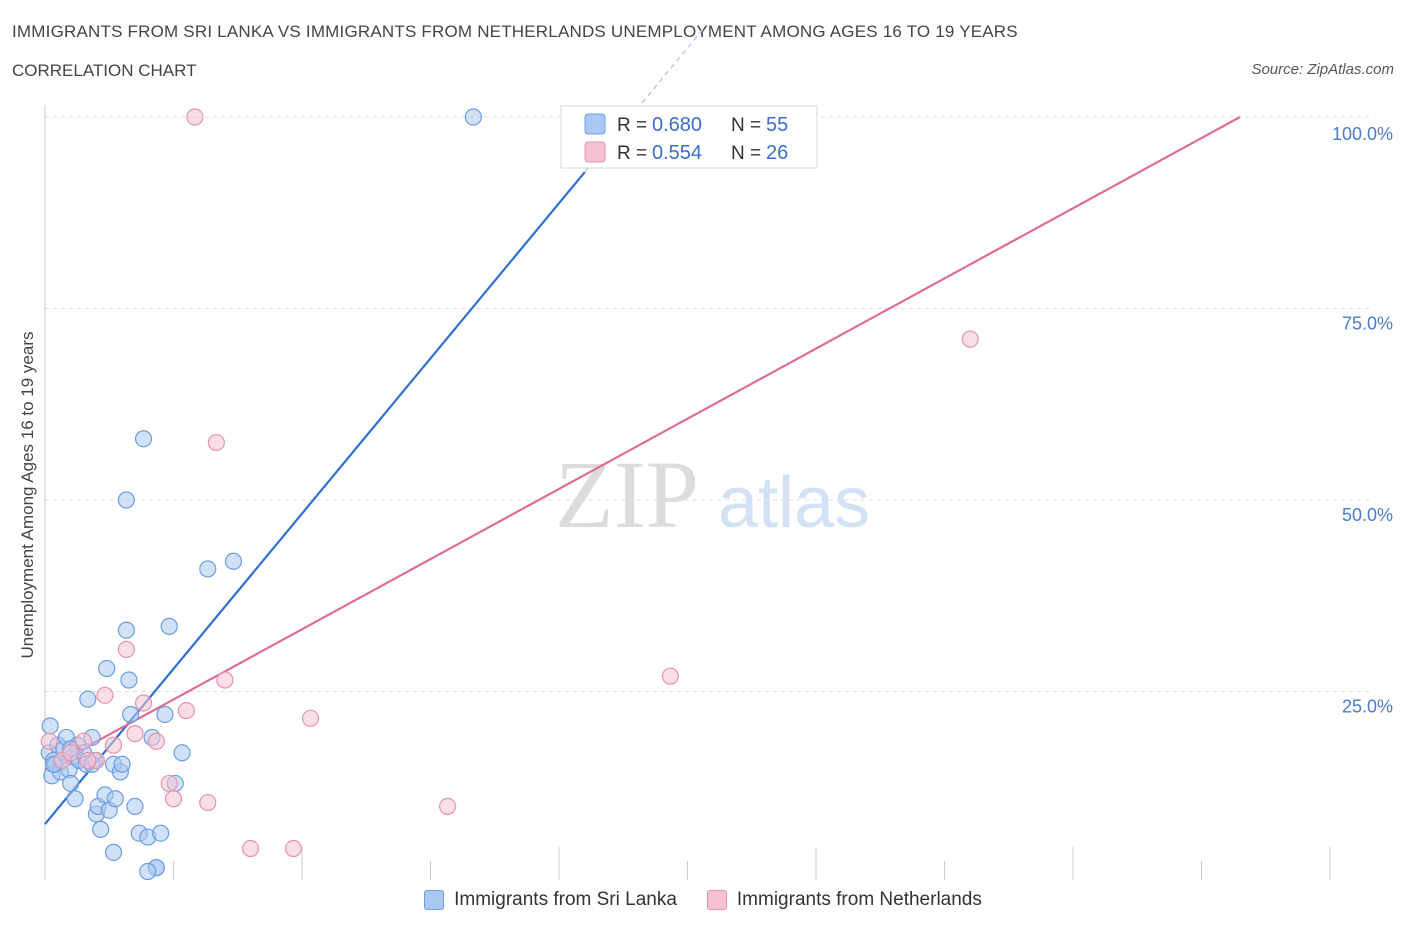  What do you see at coordinates (677, 125) in the screenshot?
I see `legend-r-value-1: 0.680` at bounding box center [677, 125].